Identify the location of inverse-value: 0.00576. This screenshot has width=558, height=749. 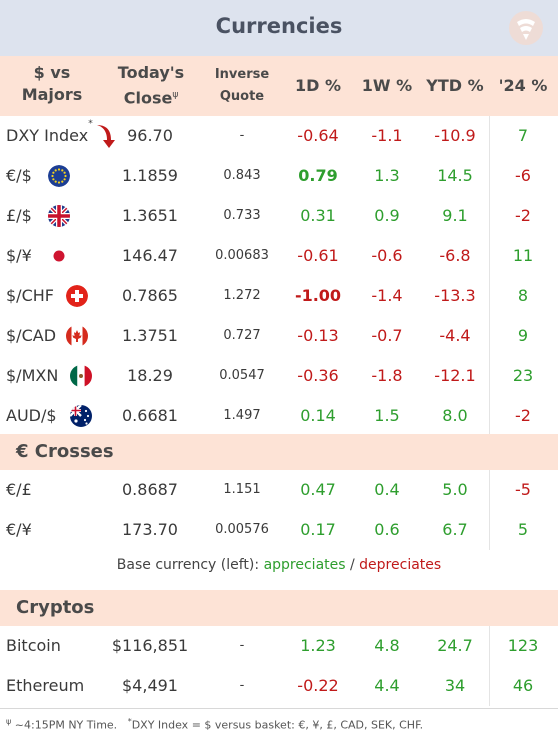
(242, 529).